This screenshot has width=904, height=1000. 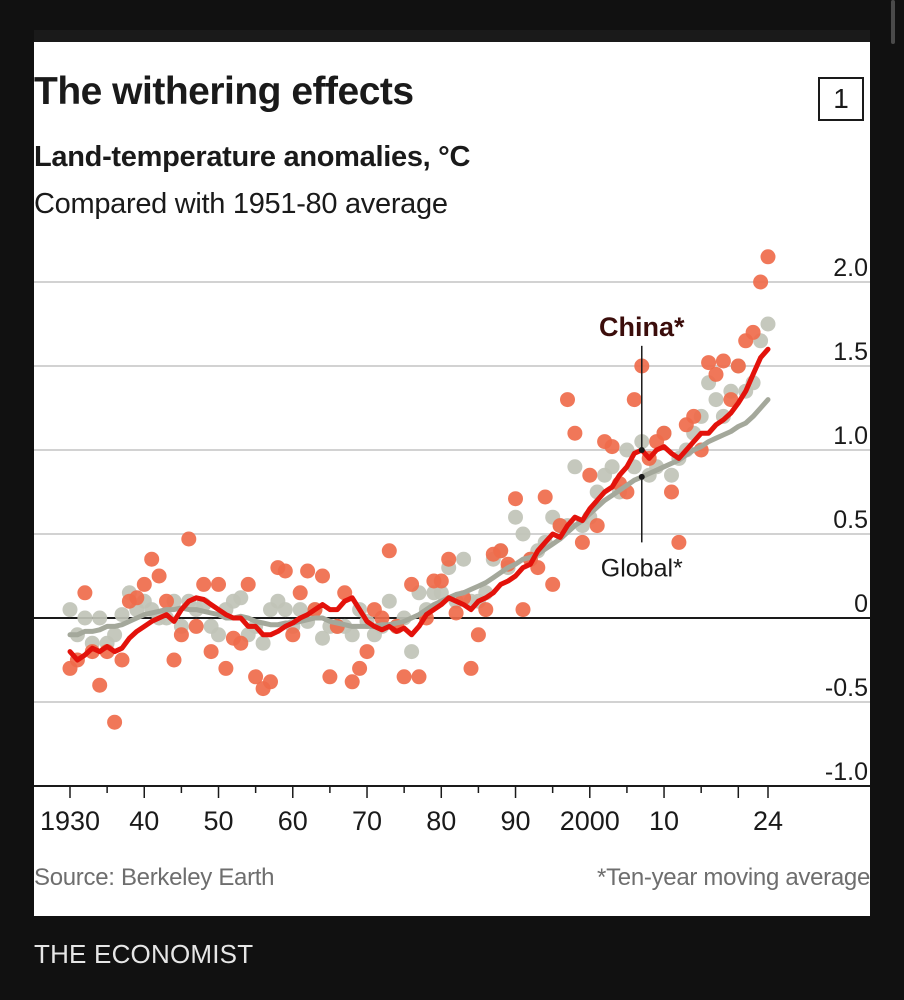 What do you see at coordinates (861, 604) in the screenshot?
I see `y-tick-label: 0` at bounding box center [861, 604].